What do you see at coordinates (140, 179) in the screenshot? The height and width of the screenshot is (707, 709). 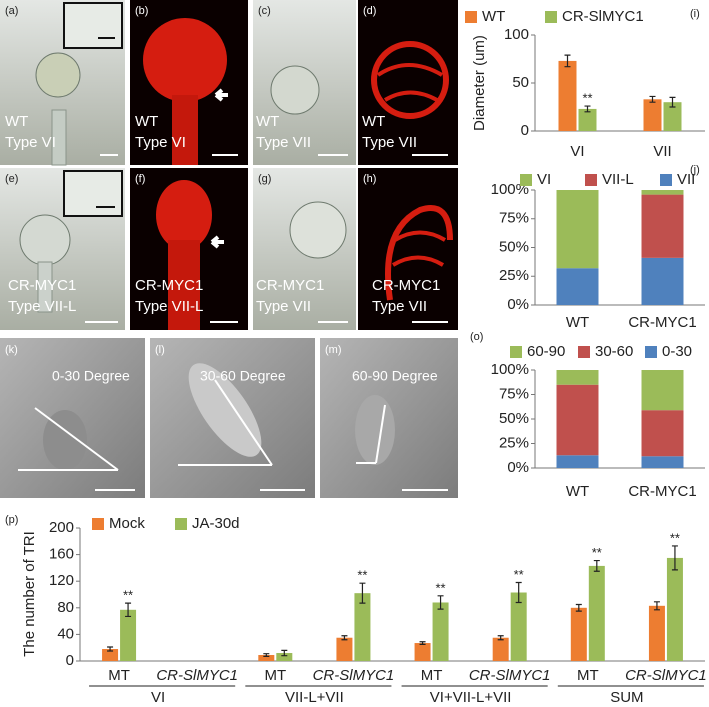 I see `panel-label: (f)` at bounding box center [140, 179].